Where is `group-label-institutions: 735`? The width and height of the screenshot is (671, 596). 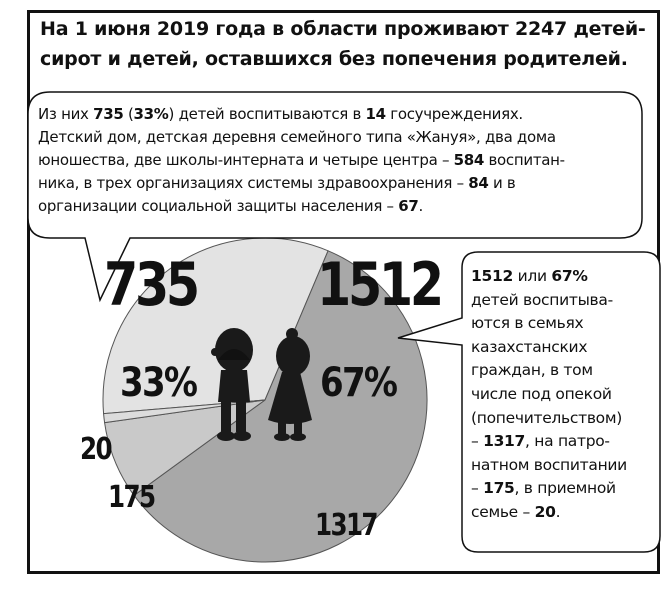
group-label-institutions: 735 is located at coordinates (152, 285).